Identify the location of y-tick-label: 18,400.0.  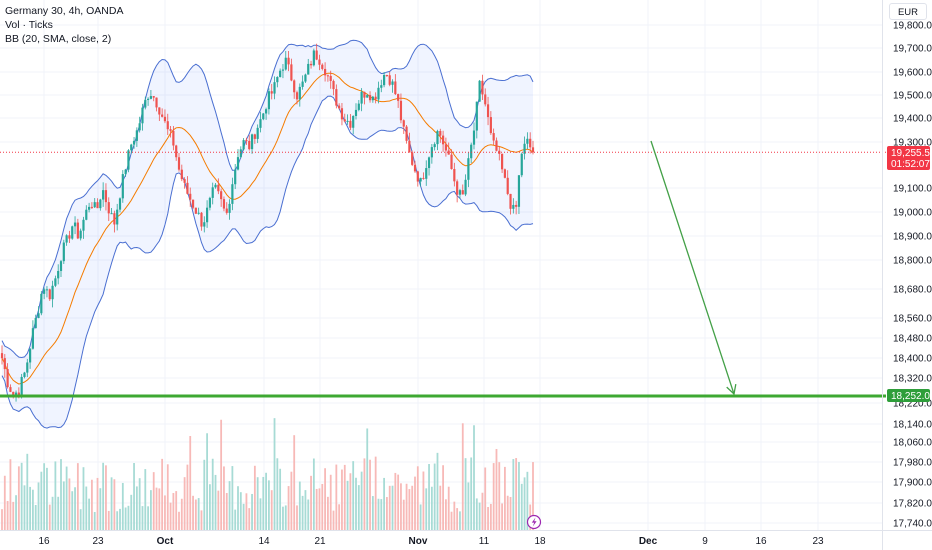
(912, 359).